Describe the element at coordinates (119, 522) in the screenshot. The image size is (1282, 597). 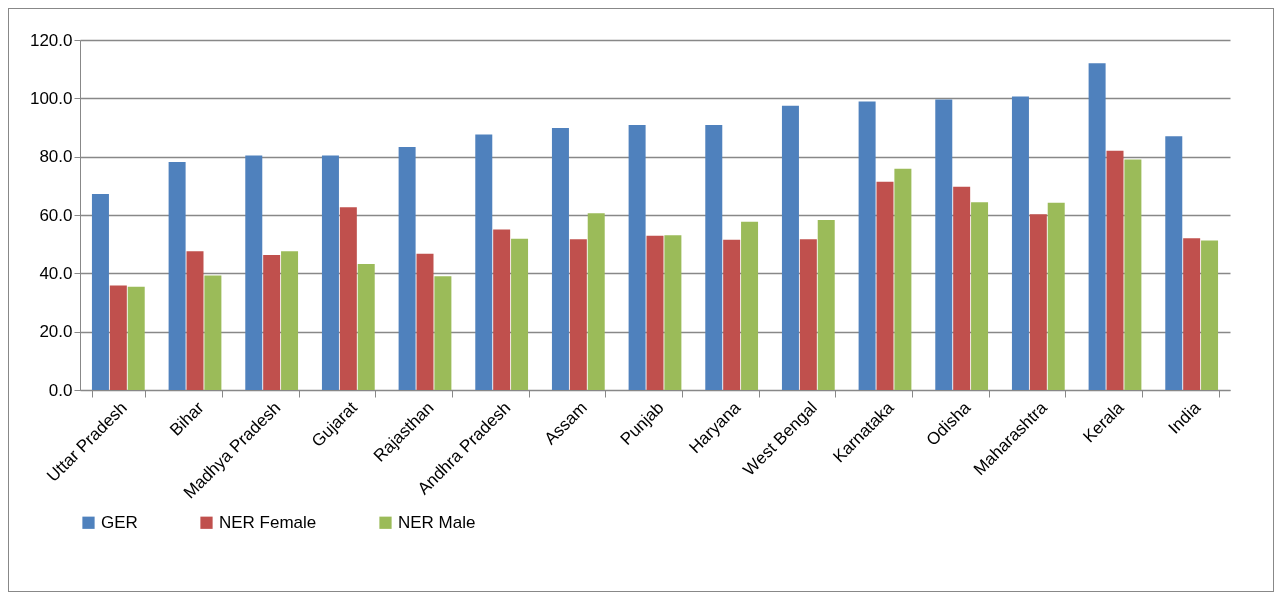
I see `legend-label: GER` at that location.